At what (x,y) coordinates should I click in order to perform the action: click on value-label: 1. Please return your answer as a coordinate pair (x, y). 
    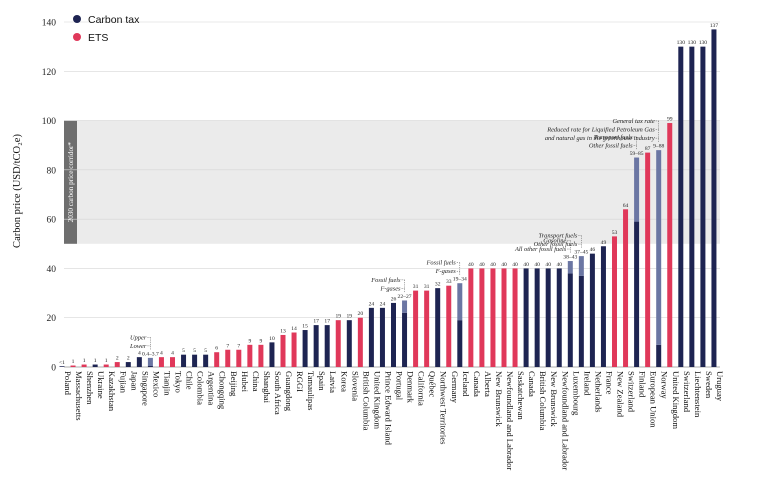
    Looking at the image, I should click on (95, 361).